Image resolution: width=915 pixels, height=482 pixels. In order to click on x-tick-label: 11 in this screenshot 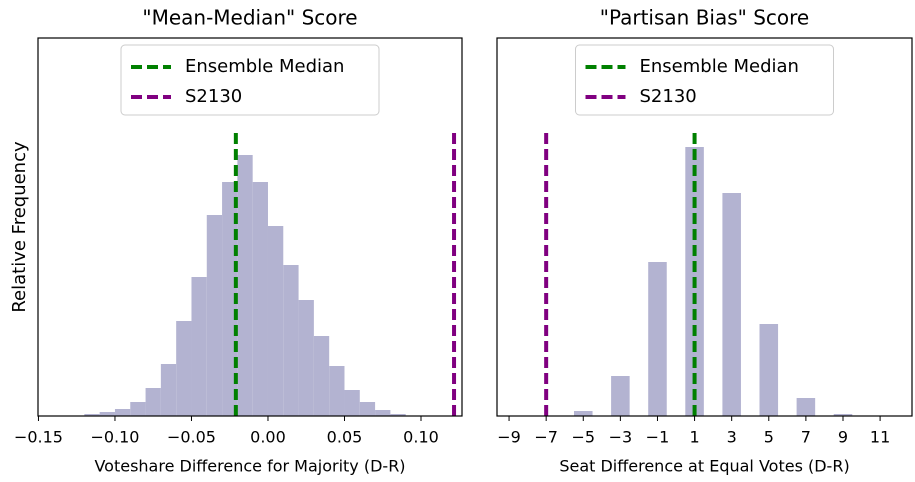, I will do `click(880, 437)`.